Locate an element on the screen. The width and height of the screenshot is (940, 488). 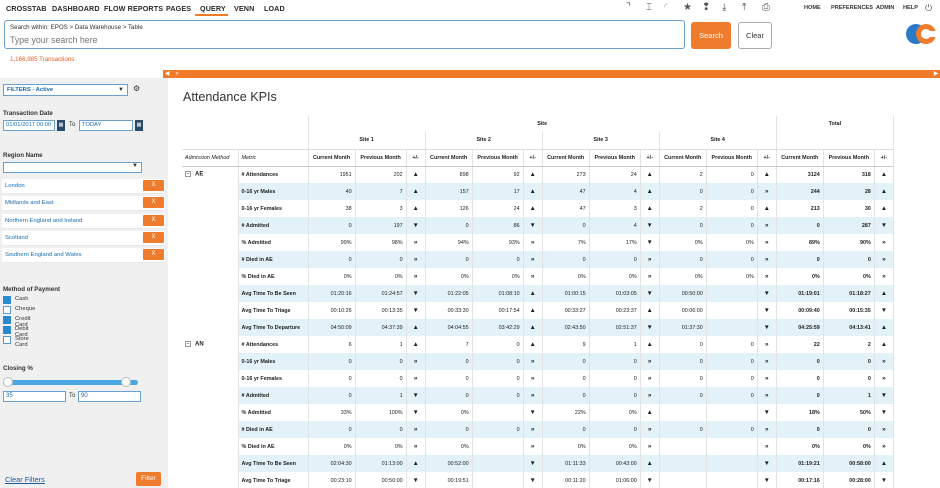
power-icon: ⏻ is located at coordinates (929, 8).